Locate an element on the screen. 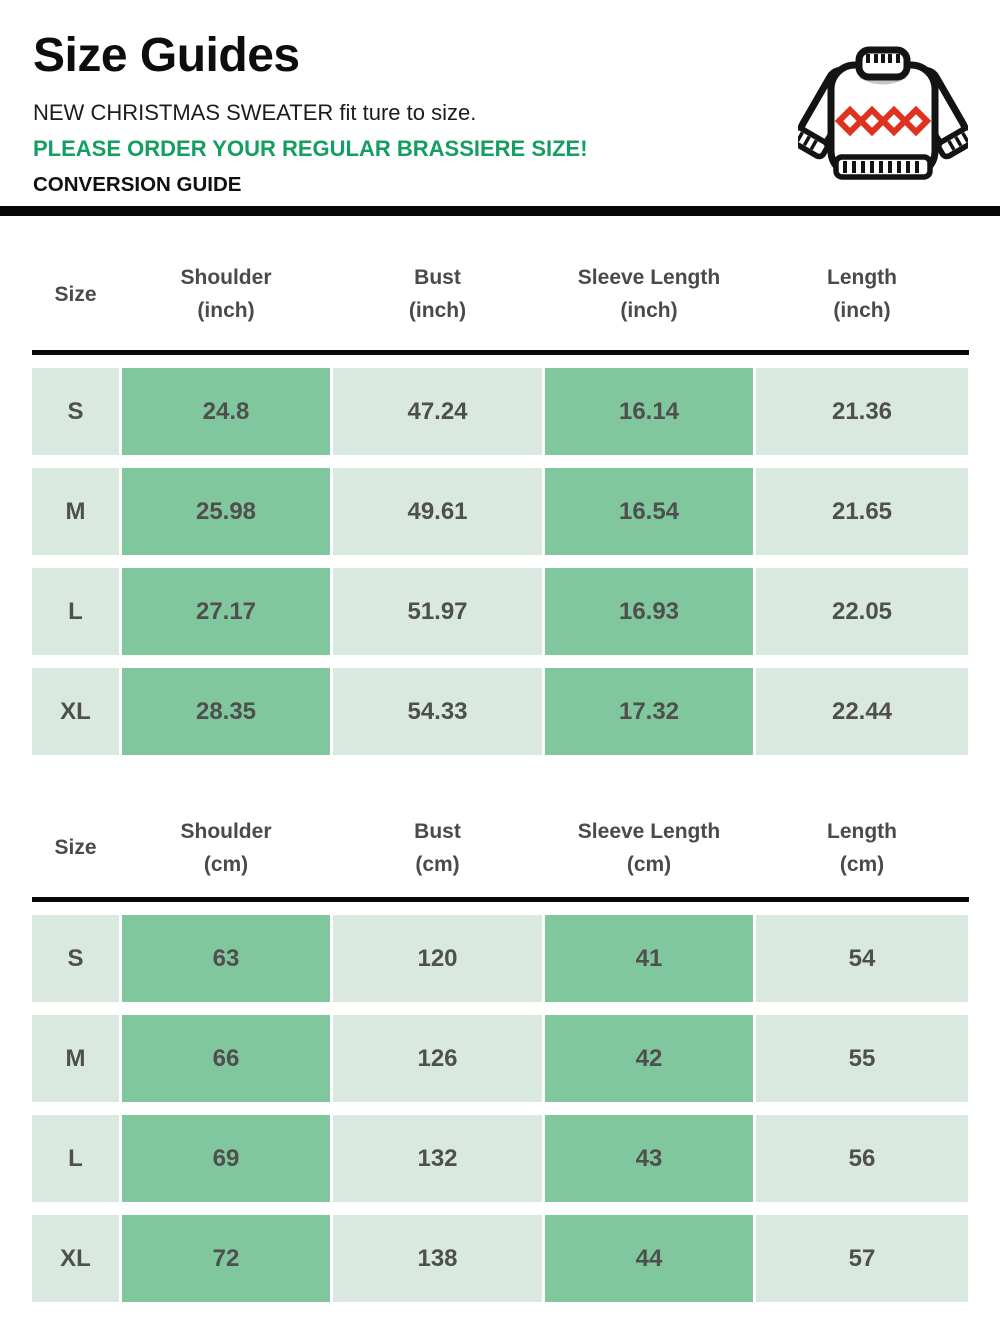  value-cell-bust: 54.33 is located at coordinates (437, 711).